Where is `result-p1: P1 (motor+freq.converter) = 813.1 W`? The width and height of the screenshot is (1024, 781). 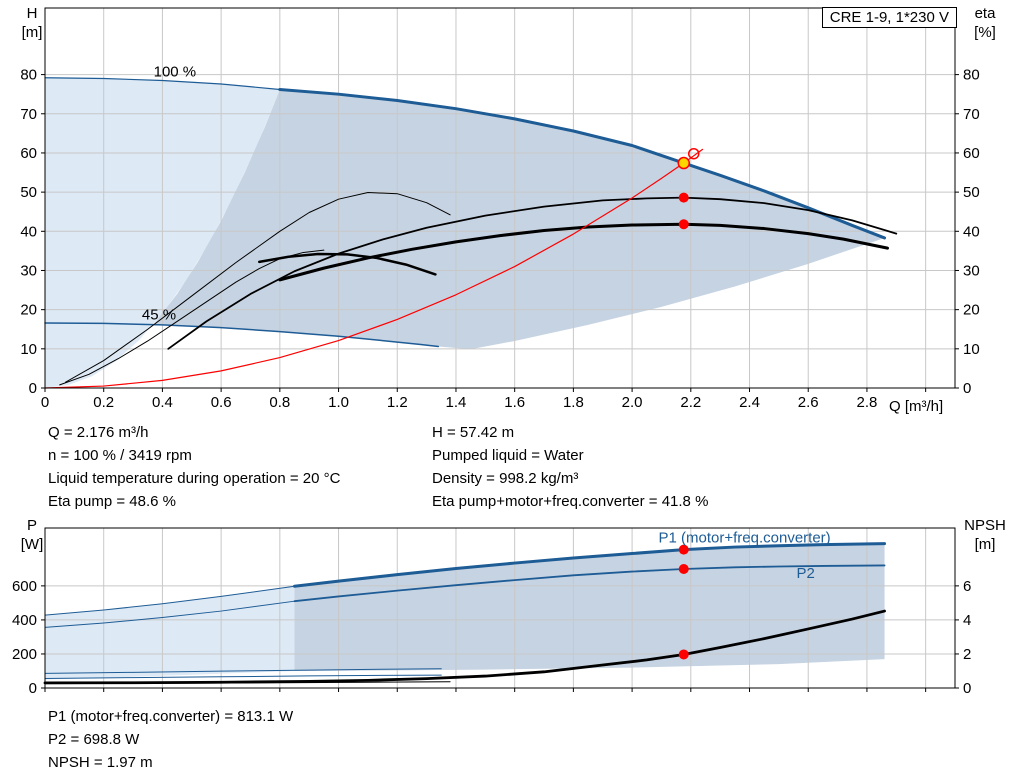
result-p1: P1 (motor+freq.converter) = 813.1 W is located at coordinates (171, 716).